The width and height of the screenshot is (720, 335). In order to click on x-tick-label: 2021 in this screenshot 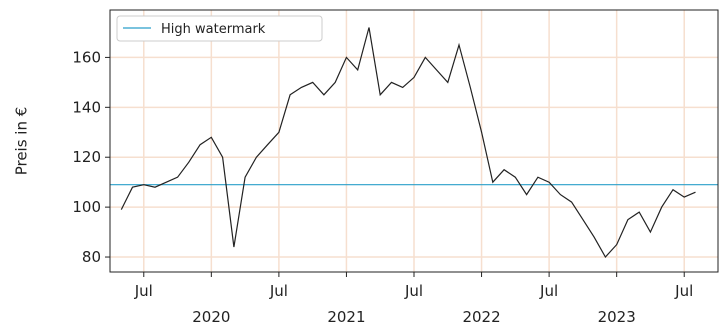, I will do `click(346, 317)`.